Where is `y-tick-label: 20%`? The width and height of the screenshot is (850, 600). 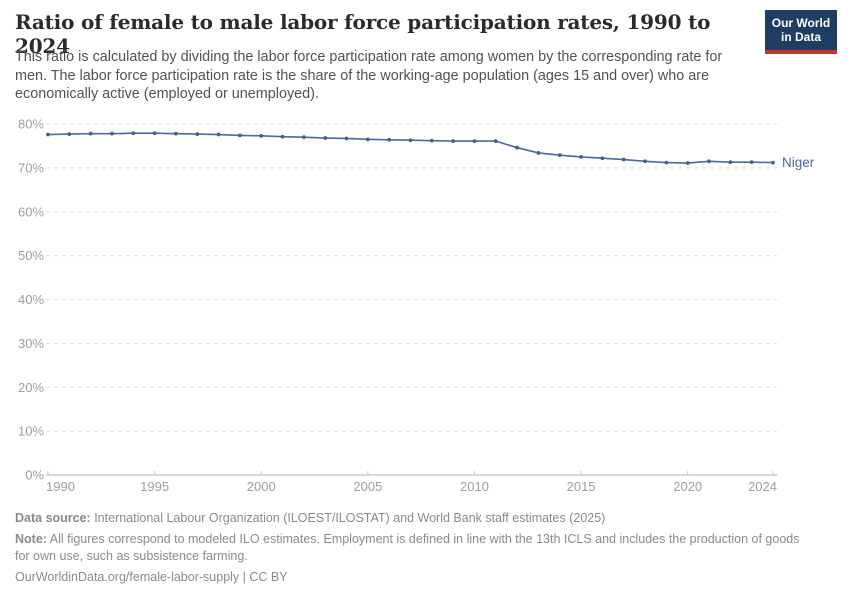 y-tick-label: 20% is located at coordinates (31, 387).